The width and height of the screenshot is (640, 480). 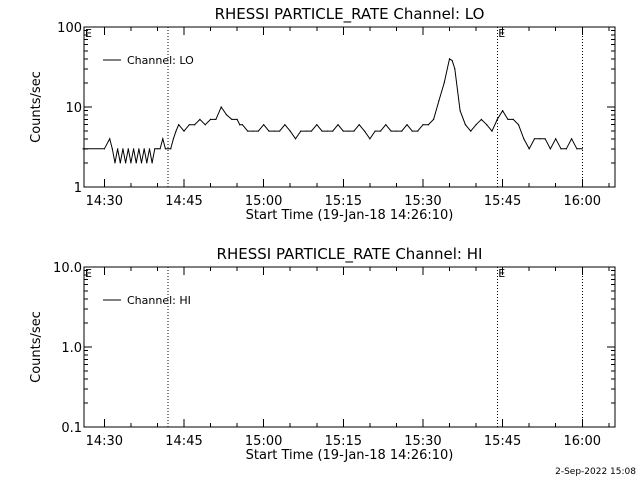 I want to click on y-tick-label: 1.0, so click(x=71, y=348).